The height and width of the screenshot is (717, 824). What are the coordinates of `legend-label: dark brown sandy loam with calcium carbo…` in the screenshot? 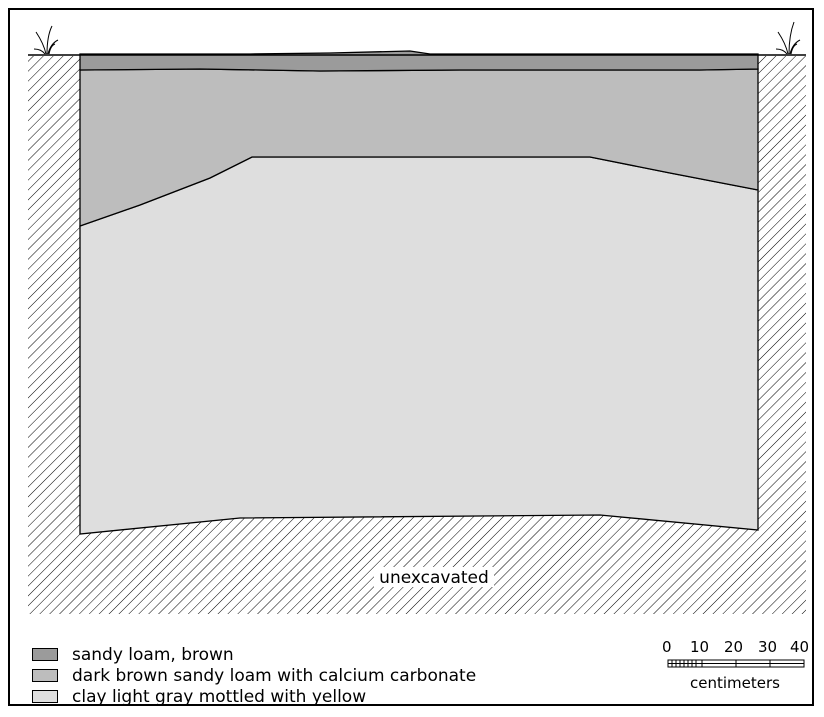 It's located at (274, 675).